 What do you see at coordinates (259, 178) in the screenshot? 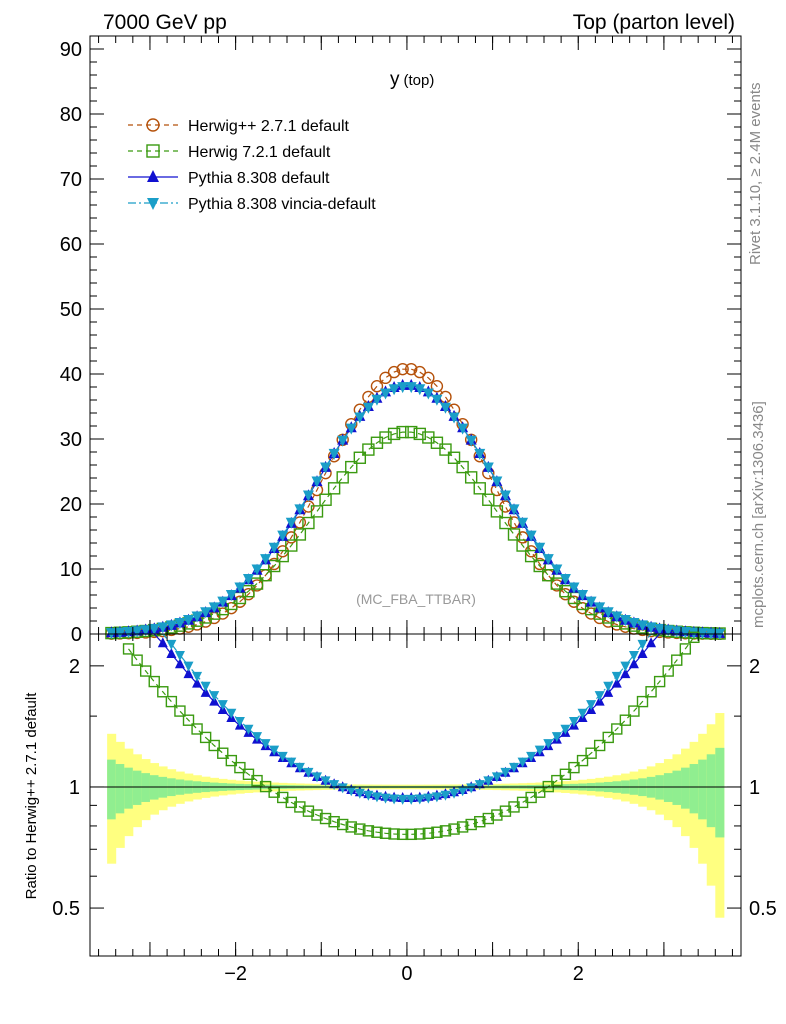
I see `legend-label: Pythia 8.308 default` at bounding box center [259, 178].